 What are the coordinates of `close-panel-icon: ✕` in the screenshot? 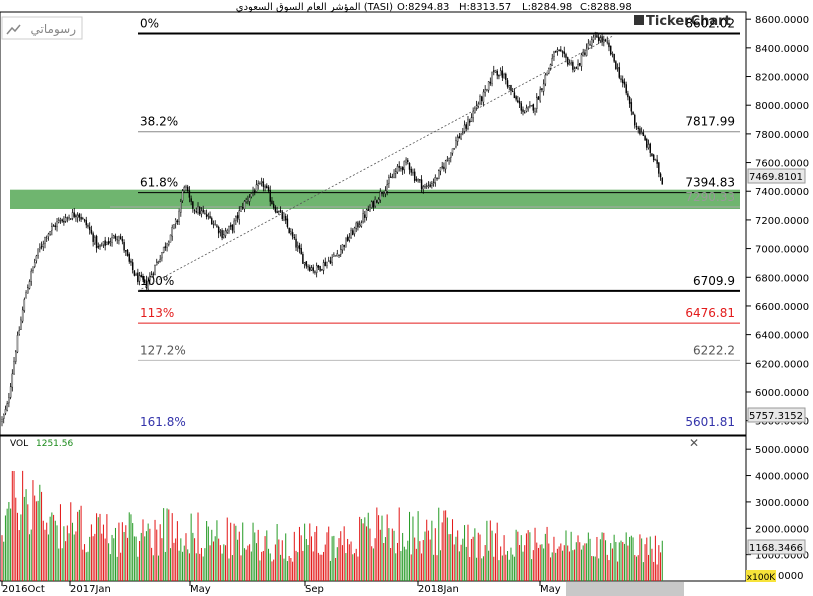 It's located at (694, 443).